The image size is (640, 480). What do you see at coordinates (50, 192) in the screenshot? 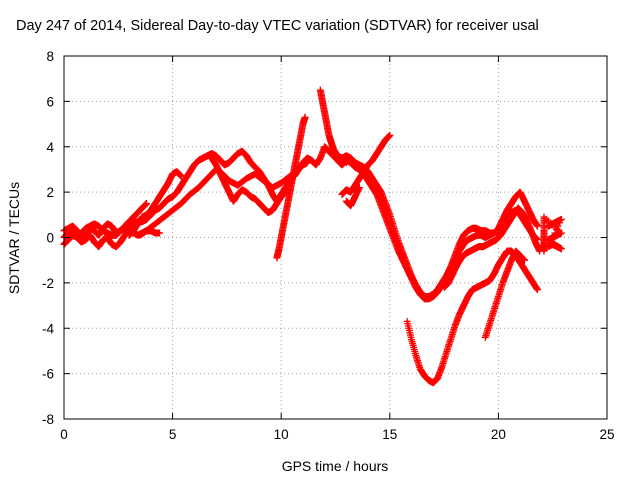
I see `y-tick-label: 2` at bounding box center [50, 192].